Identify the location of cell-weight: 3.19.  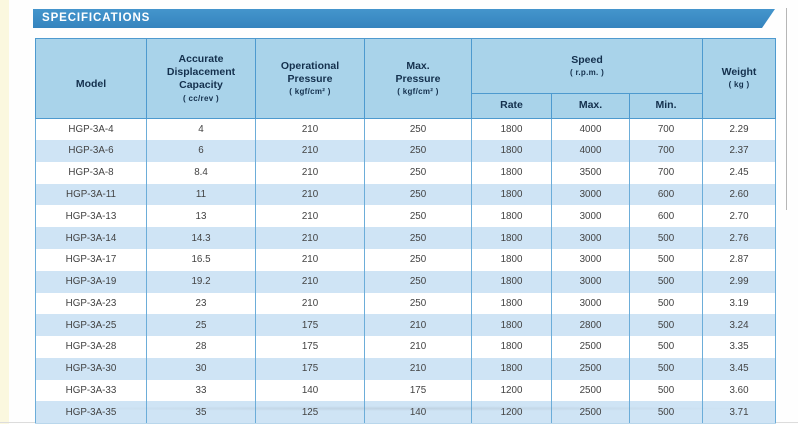
(739, 303).